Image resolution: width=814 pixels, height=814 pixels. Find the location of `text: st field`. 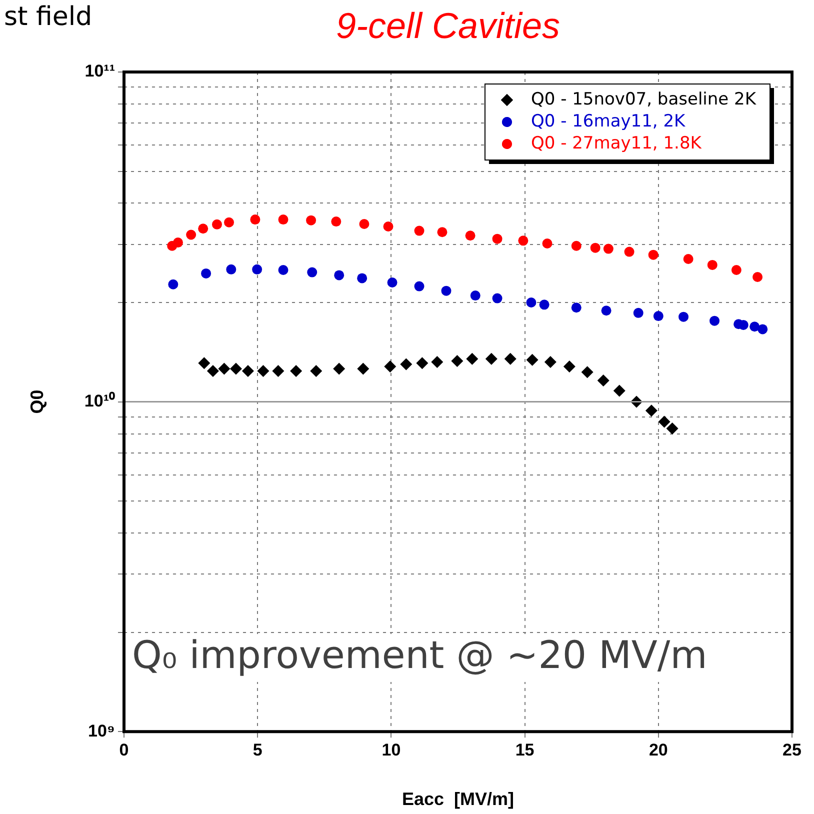

text: st field is located at coordinates (48, 17).